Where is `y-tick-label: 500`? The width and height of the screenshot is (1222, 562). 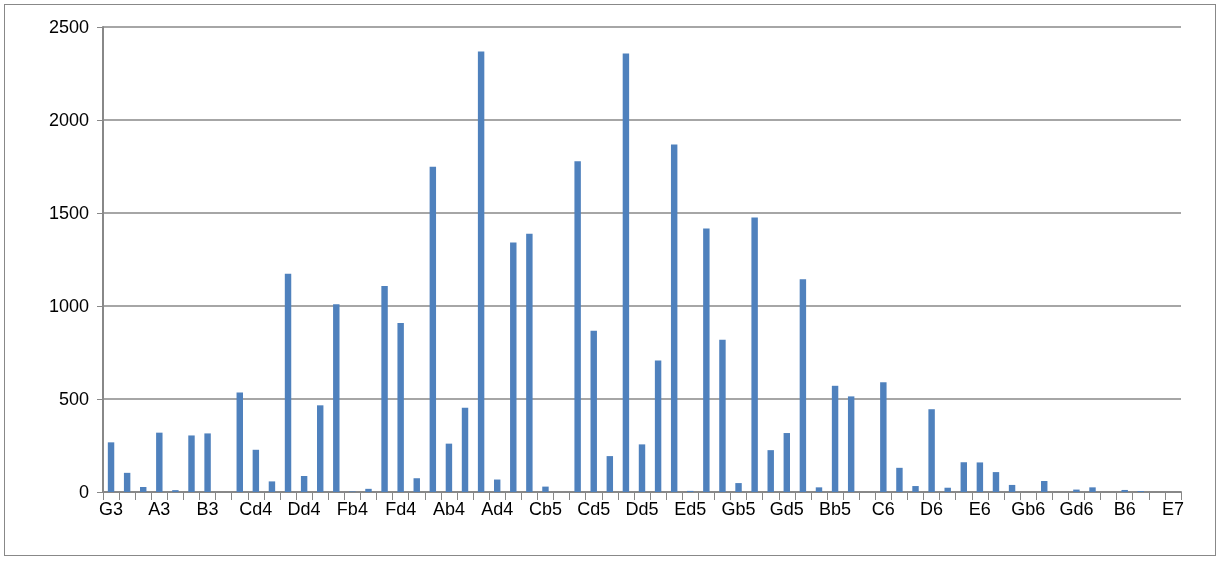 y-tick-label: 500 is located at coordinates (73, 399).